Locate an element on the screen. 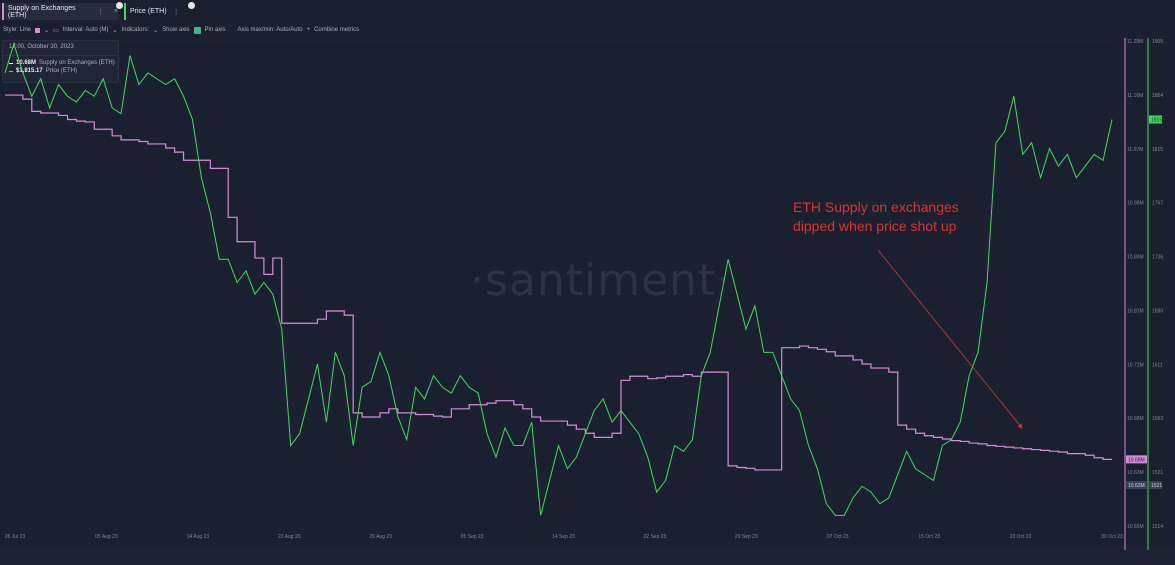 The height and width of the screenshot is (565, 1175). price-axis-tick: 1905 is located at coordinates (1157, 42).